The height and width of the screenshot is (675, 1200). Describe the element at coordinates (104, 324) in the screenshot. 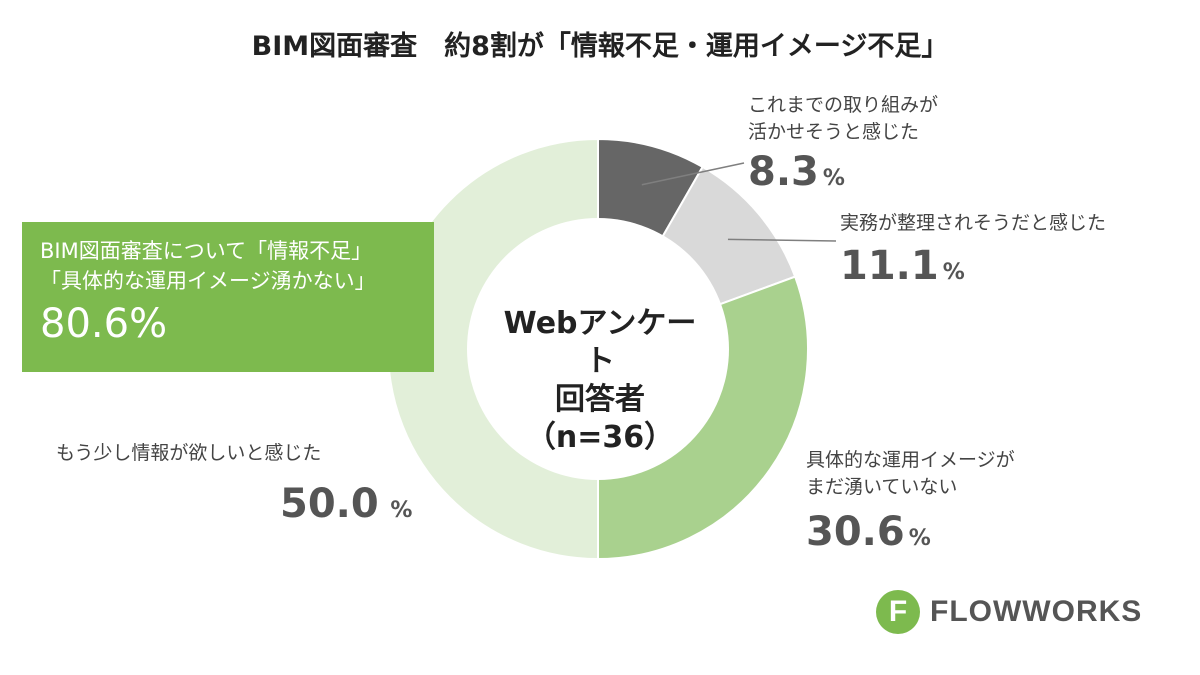

I see `callout-value: 80.6%` at that location.